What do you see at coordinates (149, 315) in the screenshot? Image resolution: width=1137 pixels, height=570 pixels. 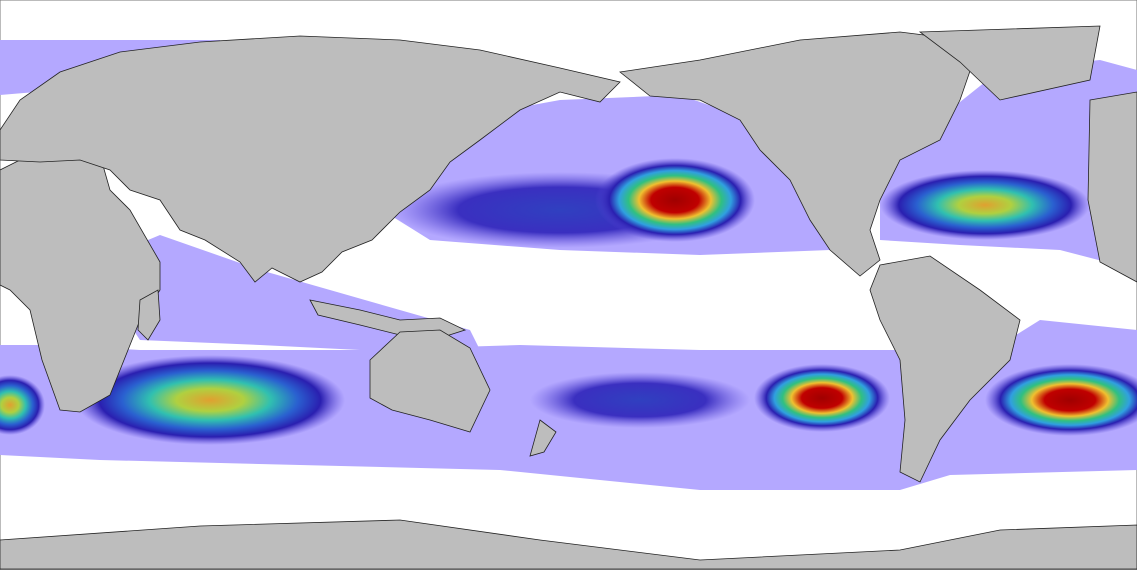 I see `madagascar` at bounding box center [149, 315].